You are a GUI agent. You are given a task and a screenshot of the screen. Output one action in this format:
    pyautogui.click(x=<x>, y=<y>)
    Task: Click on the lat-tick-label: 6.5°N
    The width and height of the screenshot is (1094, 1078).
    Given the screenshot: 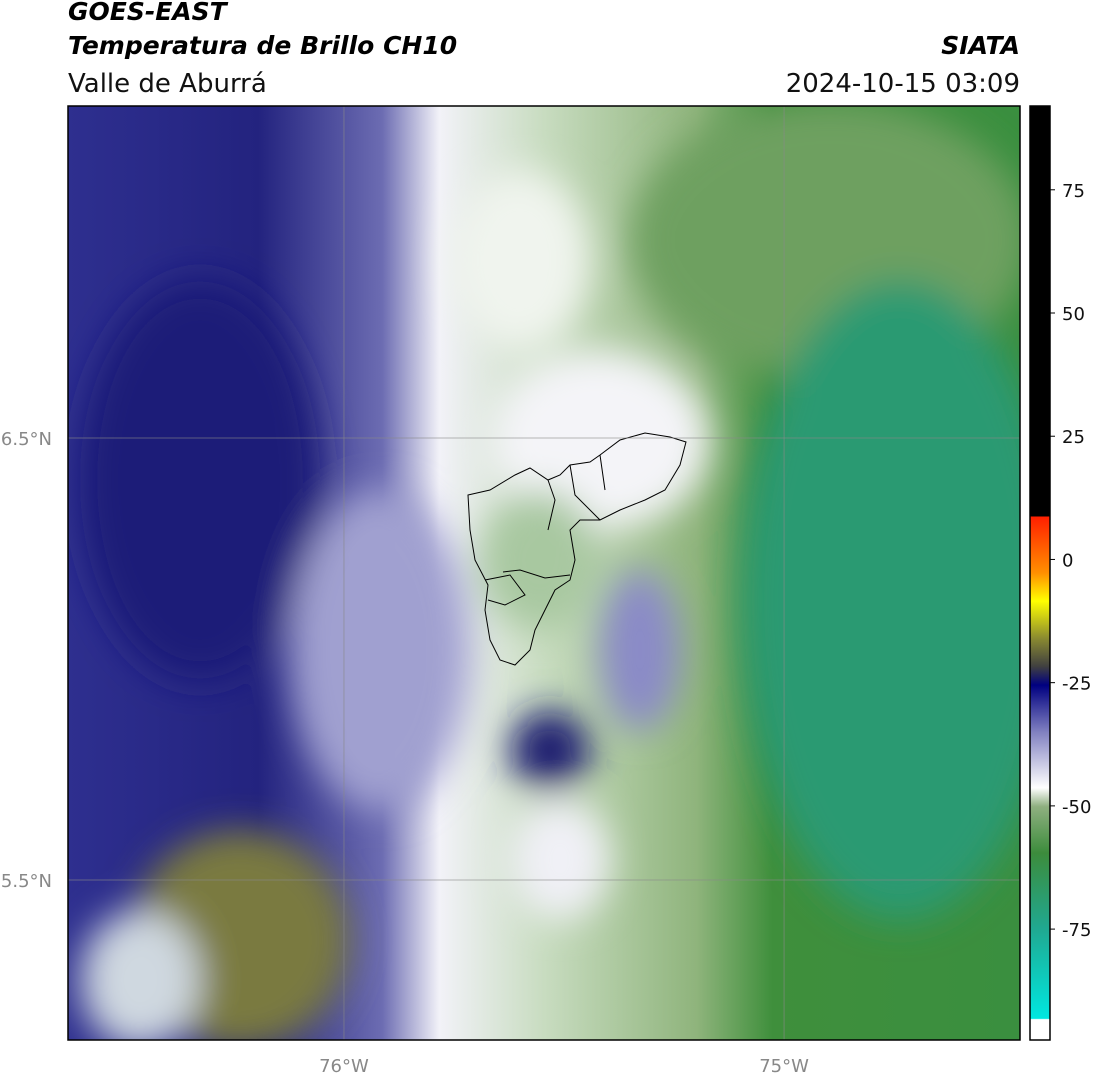 What is the action you would take?
    pyautogui.click(x=26, y=439)
    